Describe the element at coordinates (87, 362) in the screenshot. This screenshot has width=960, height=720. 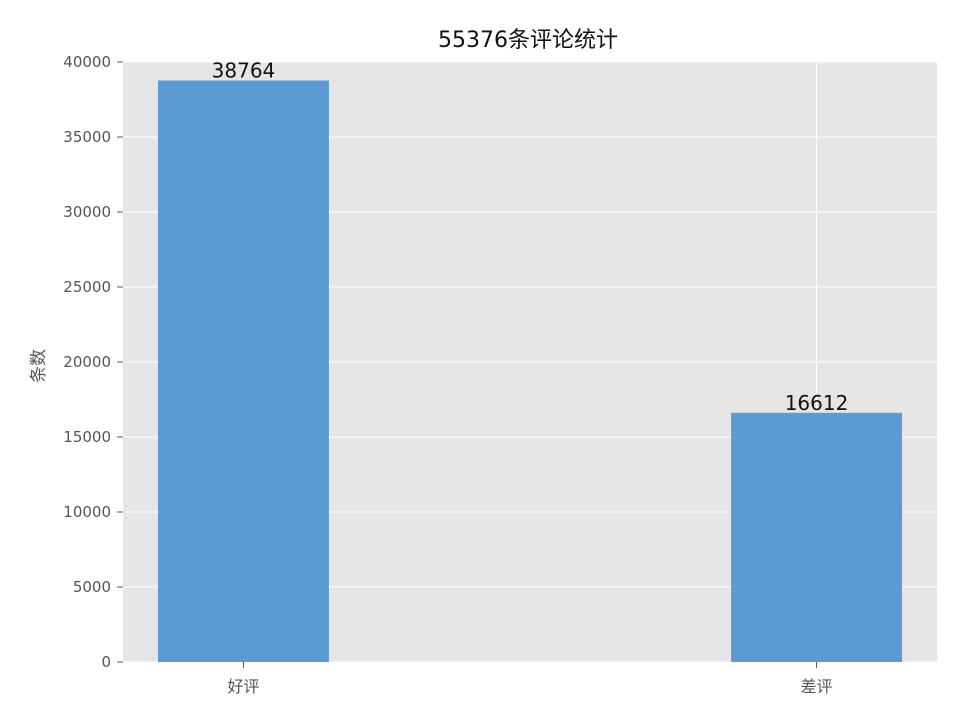
I see `y-tick-label: 20000` at that location.